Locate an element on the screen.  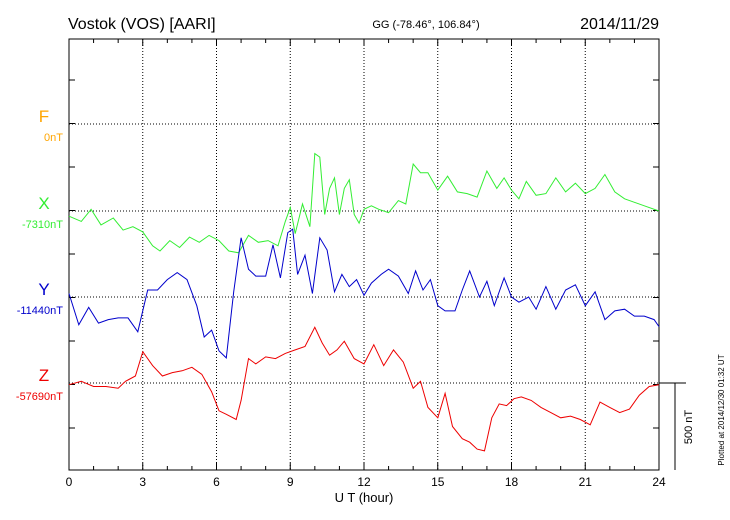
series-baseline-z: -57690nT is located at coordinates (39, 397).